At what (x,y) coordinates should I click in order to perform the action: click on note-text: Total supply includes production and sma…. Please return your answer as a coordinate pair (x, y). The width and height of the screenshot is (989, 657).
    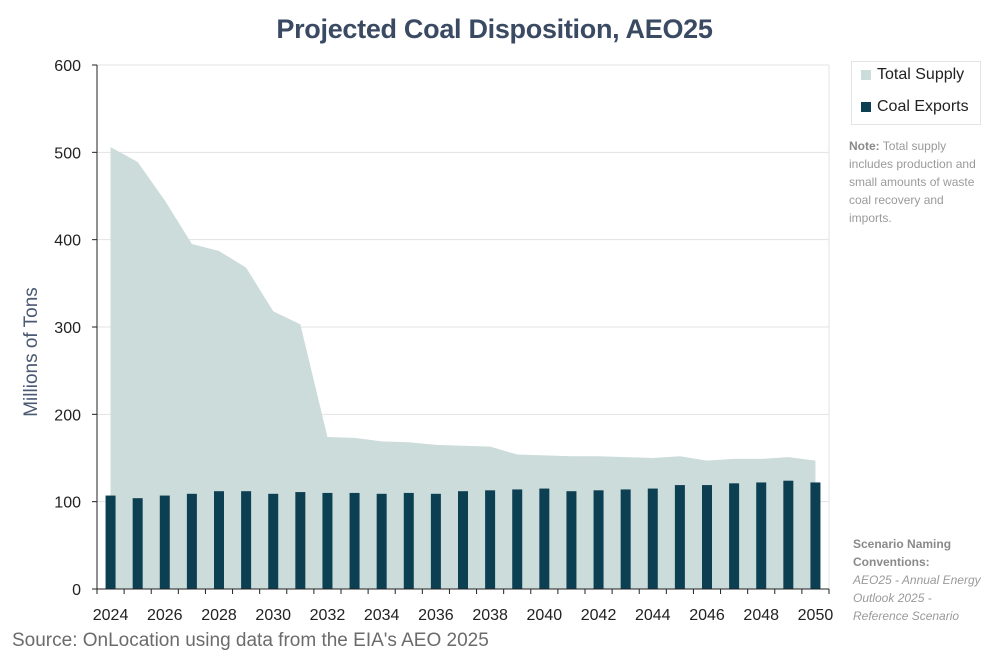
    Looking at the image, I should click on (912, 182).